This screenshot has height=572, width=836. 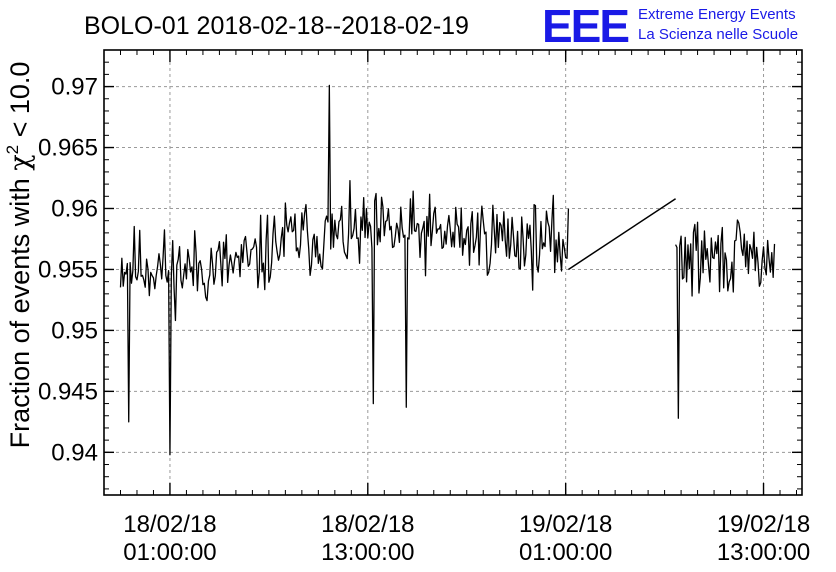 What do you see at coordinates (718, 34) in the screenshot?
I see `logo-line-2: La Scienza nelle Scuole` at bounding box center [718, 34].